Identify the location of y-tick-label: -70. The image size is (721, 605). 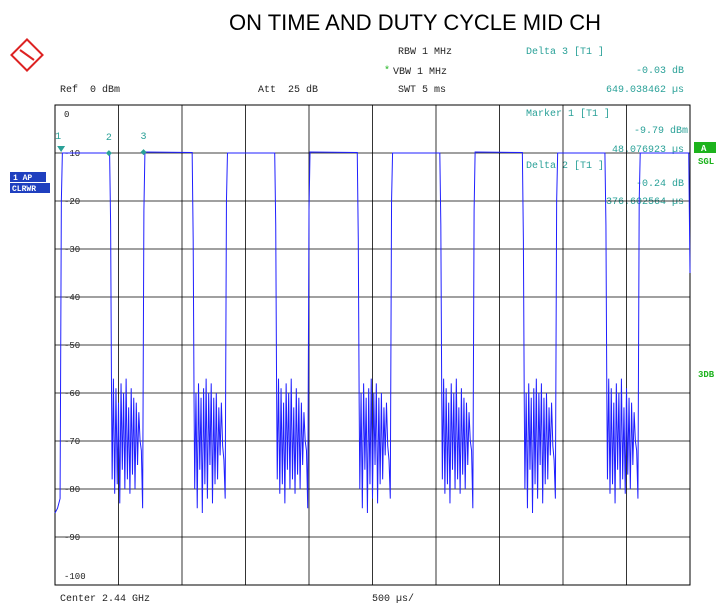
(72, 442).